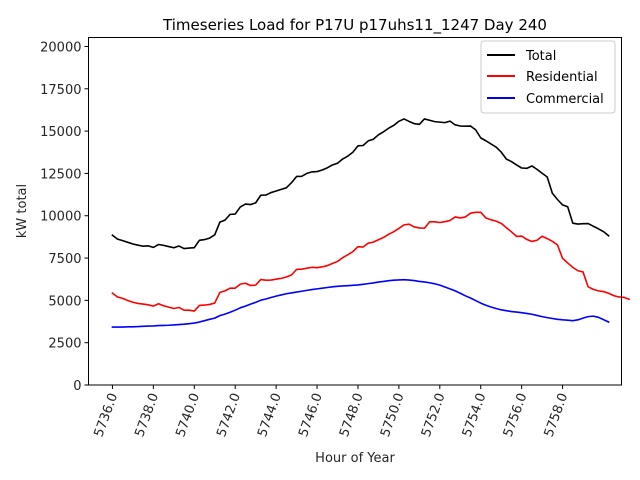  I want to click on legend-label-commercial: Commercial, so click(565, 99).